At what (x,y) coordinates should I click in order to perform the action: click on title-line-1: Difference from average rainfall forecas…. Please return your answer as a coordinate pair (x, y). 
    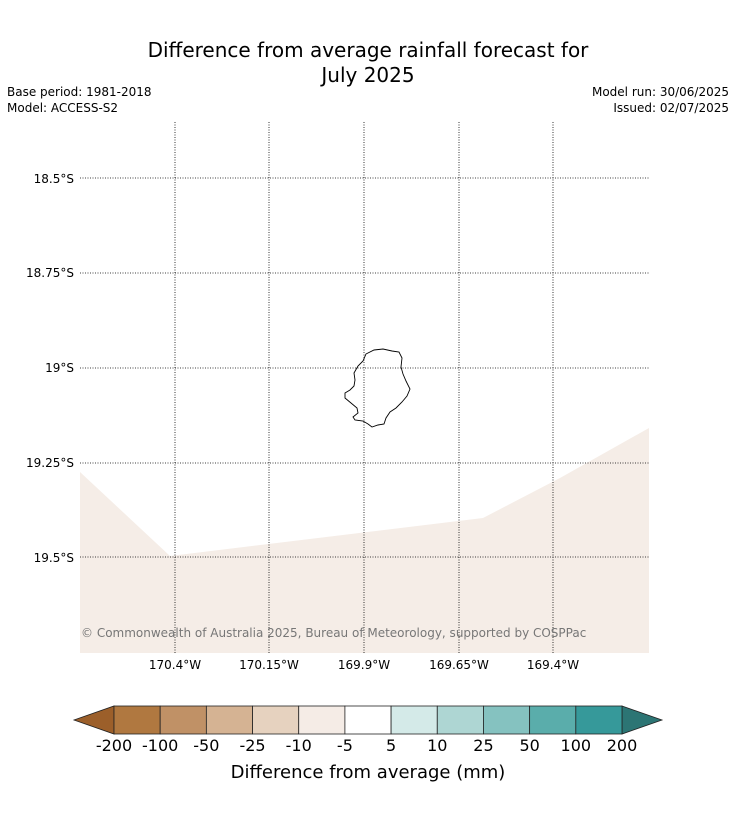
    Looking at the image, I should click on (368, 50).